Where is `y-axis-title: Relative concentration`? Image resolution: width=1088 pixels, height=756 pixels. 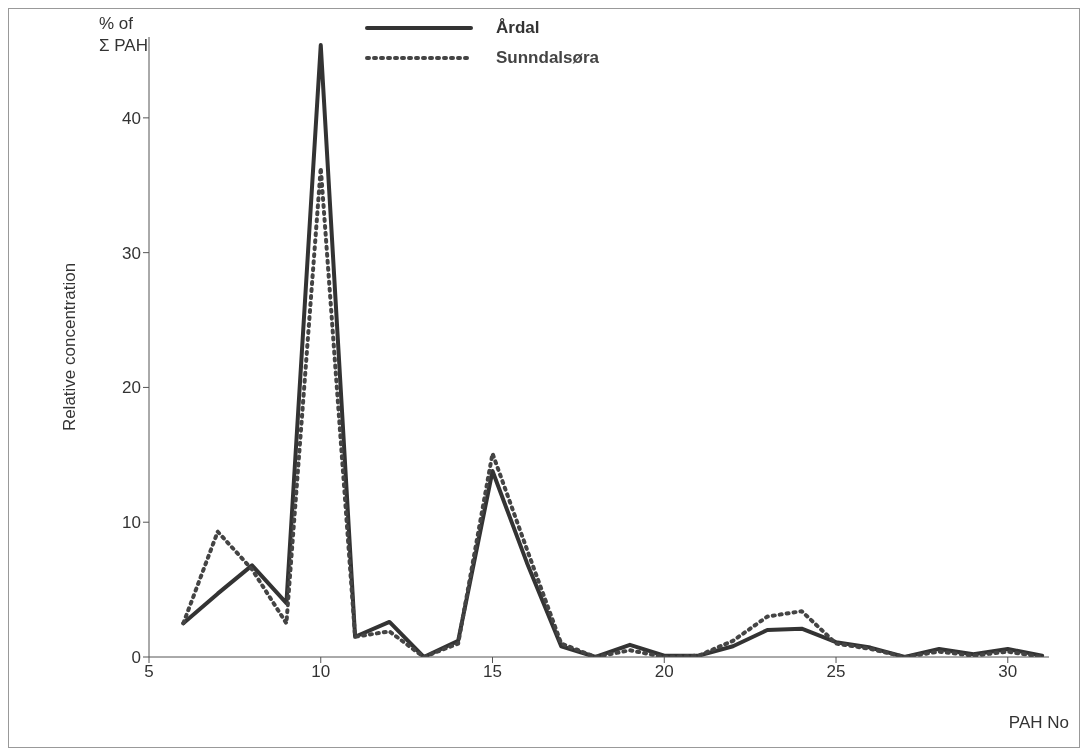
y-axis-title: Relative concentration is located at coordinates (70, 347).